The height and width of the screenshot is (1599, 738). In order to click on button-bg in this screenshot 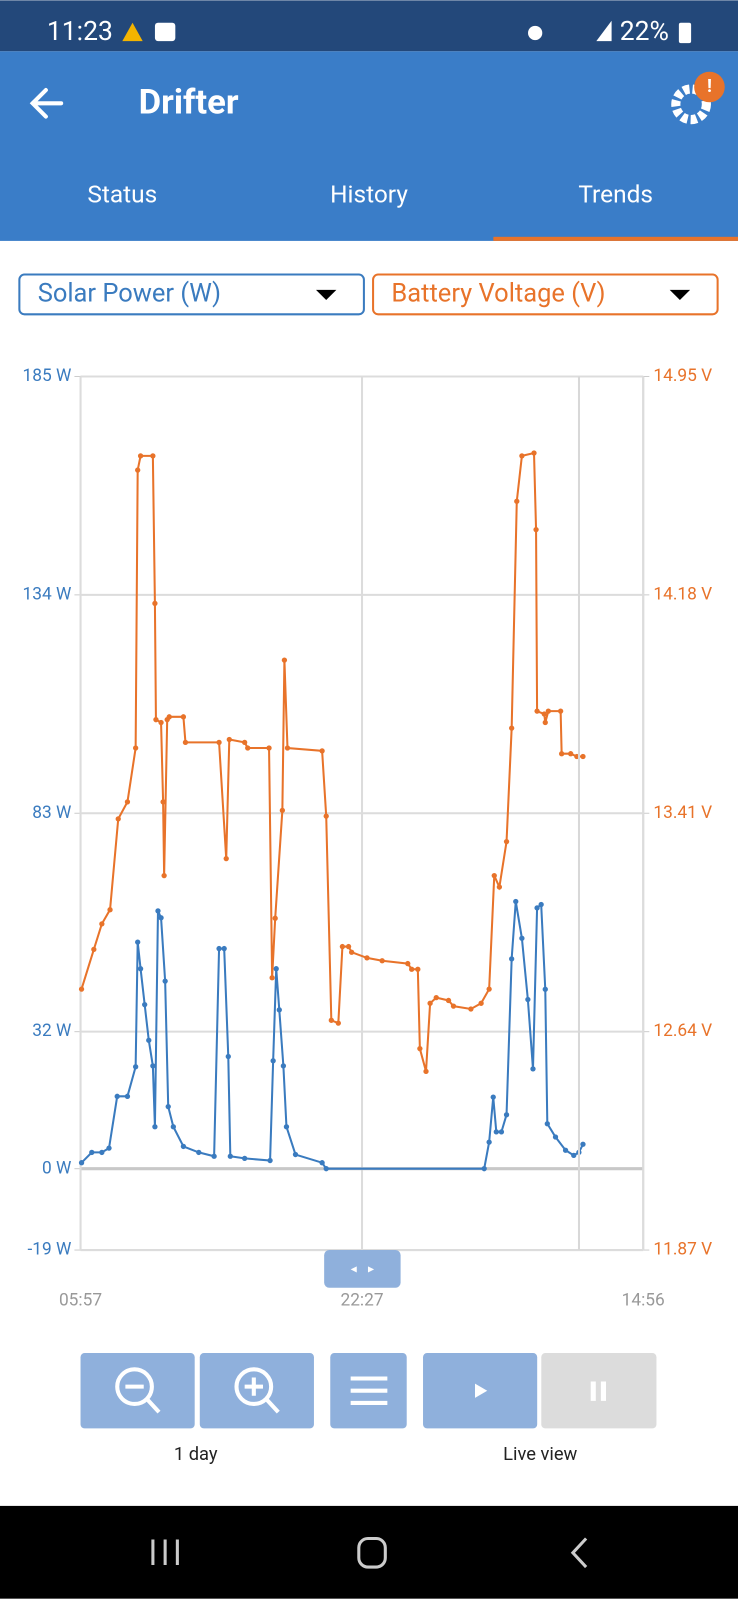, I will do `click(137, 1391)`.